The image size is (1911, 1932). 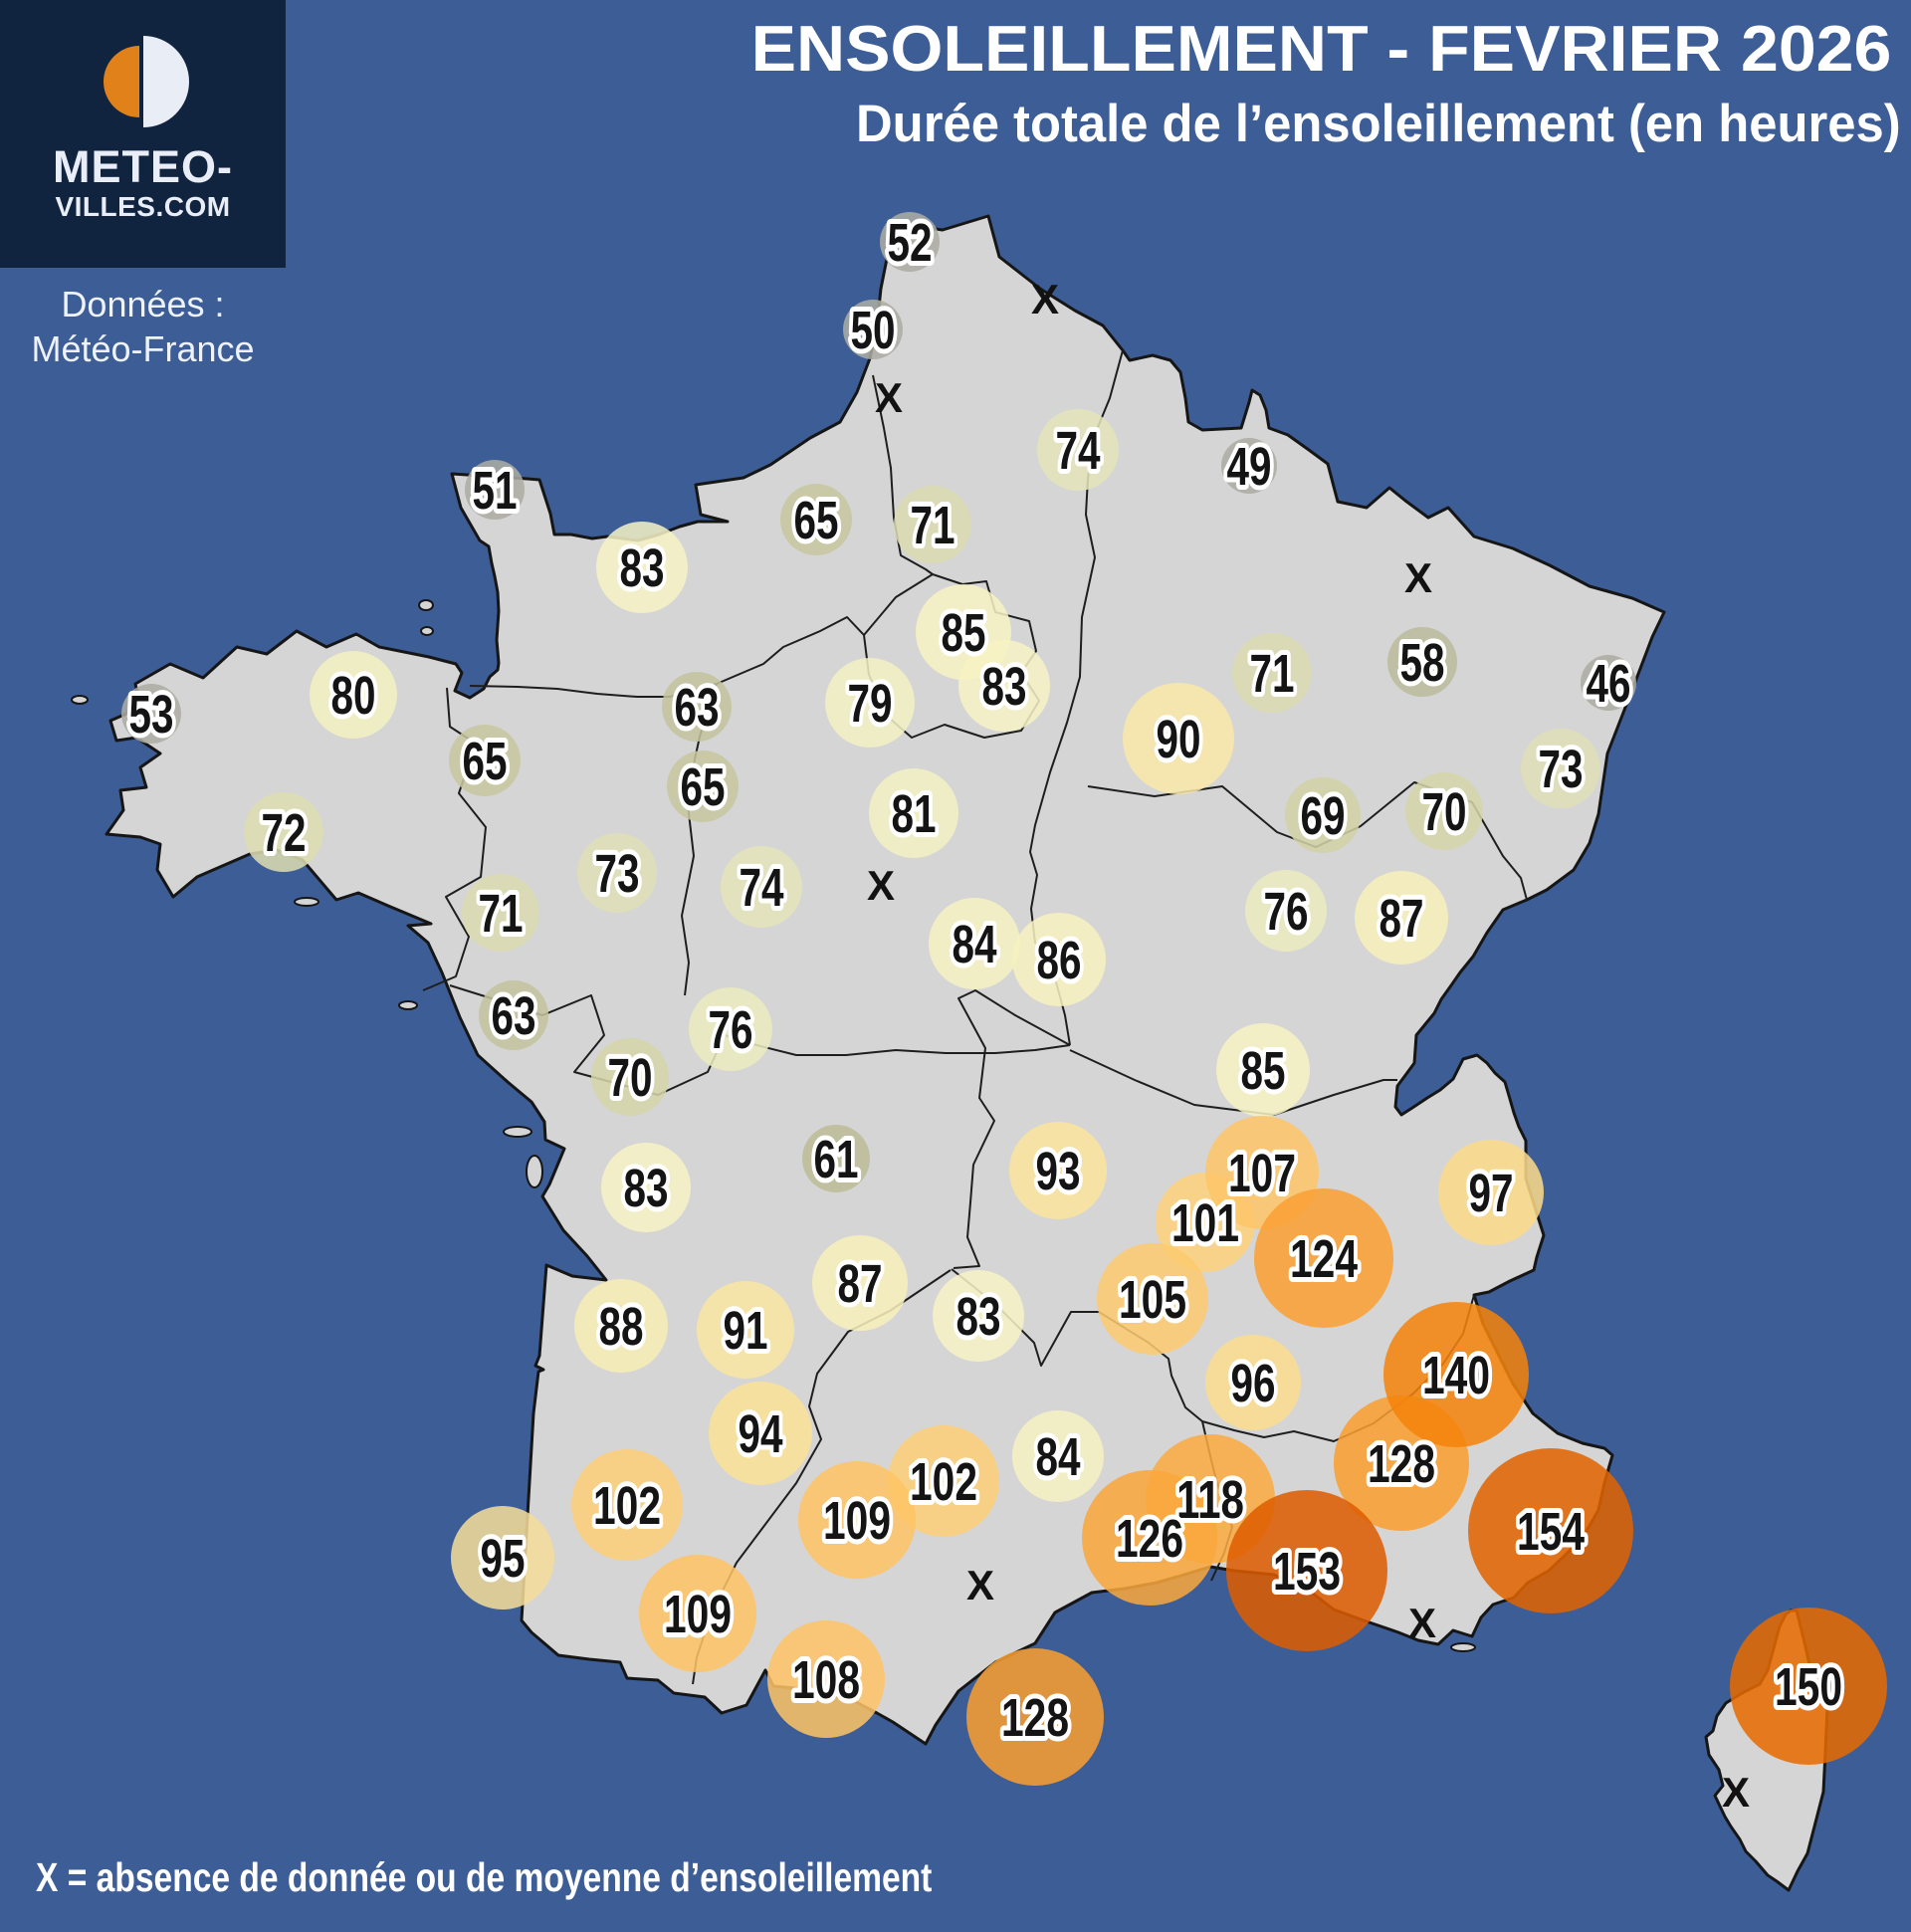 I want to click on svg-text: 153, so click(x=1307, y=1572).